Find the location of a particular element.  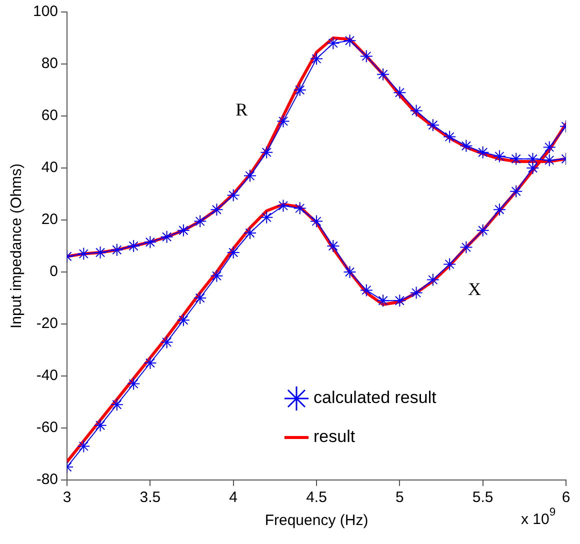

y-tick-label: -40 is located at coordinates (47, 375).